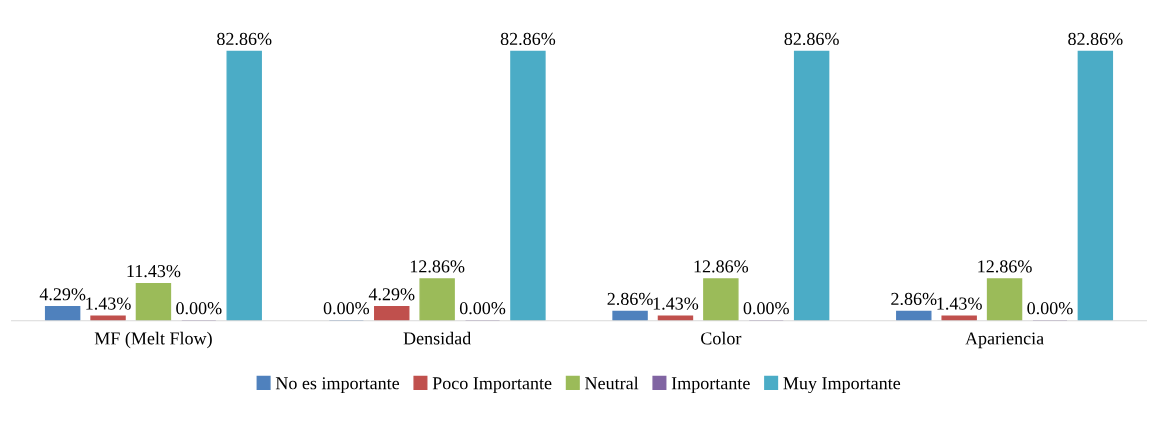  Describe the element at coordinates (721, 338) in the screenshot. I see `x-tick-label: Color` at that location.